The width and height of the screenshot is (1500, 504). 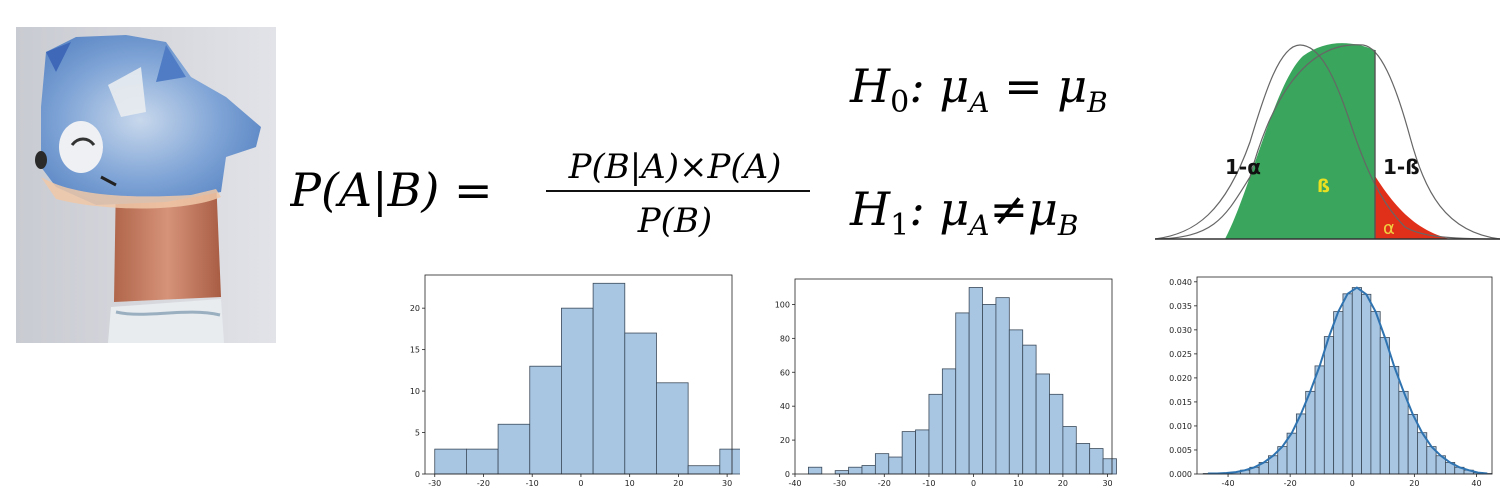 I want to click on hist1-xtick-label-5: 20, so click(x=678, y=483).